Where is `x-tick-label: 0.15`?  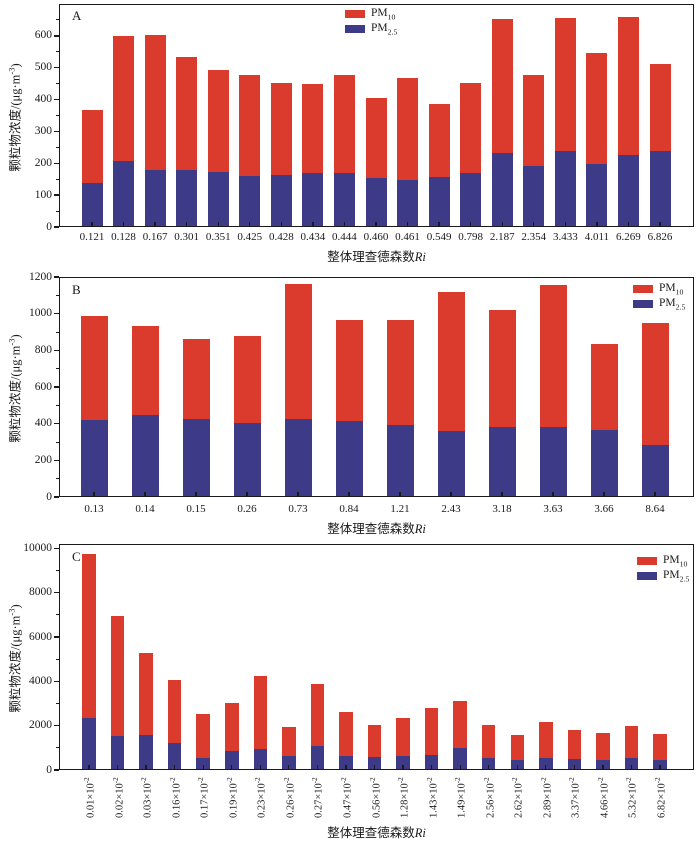
x-tick-label: 0.15 is located at coordinates (196, 509).